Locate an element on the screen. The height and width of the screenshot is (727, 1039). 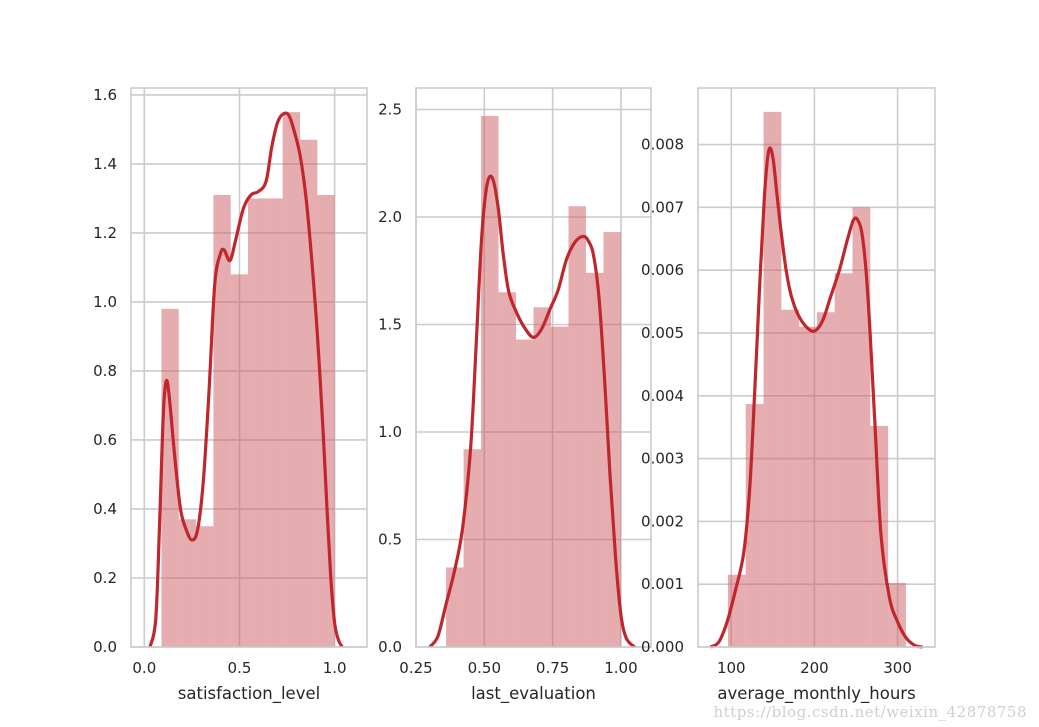
y-tick-label: 0.001 is located at coordinates (662, 584).